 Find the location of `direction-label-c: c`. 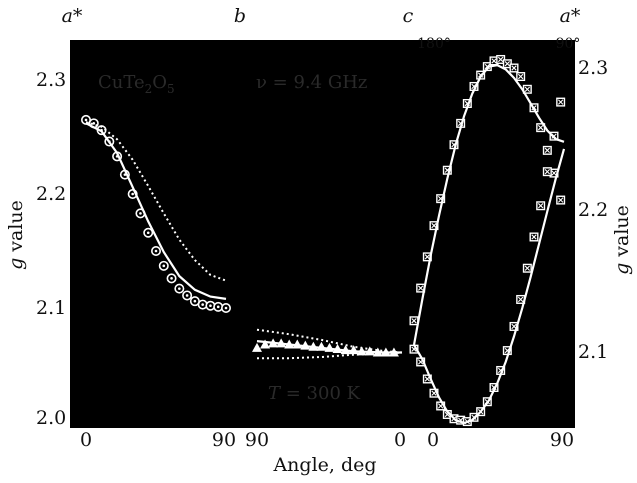

direction-label-c: c is located at coordinates (408, 16).